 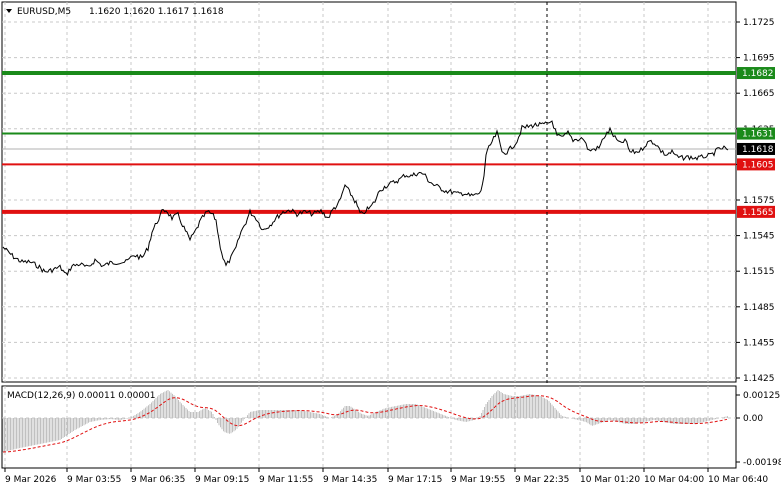 I want to click on macd-axis: 0.00125 0.00 -0.00198, so click(x=758, y=429).